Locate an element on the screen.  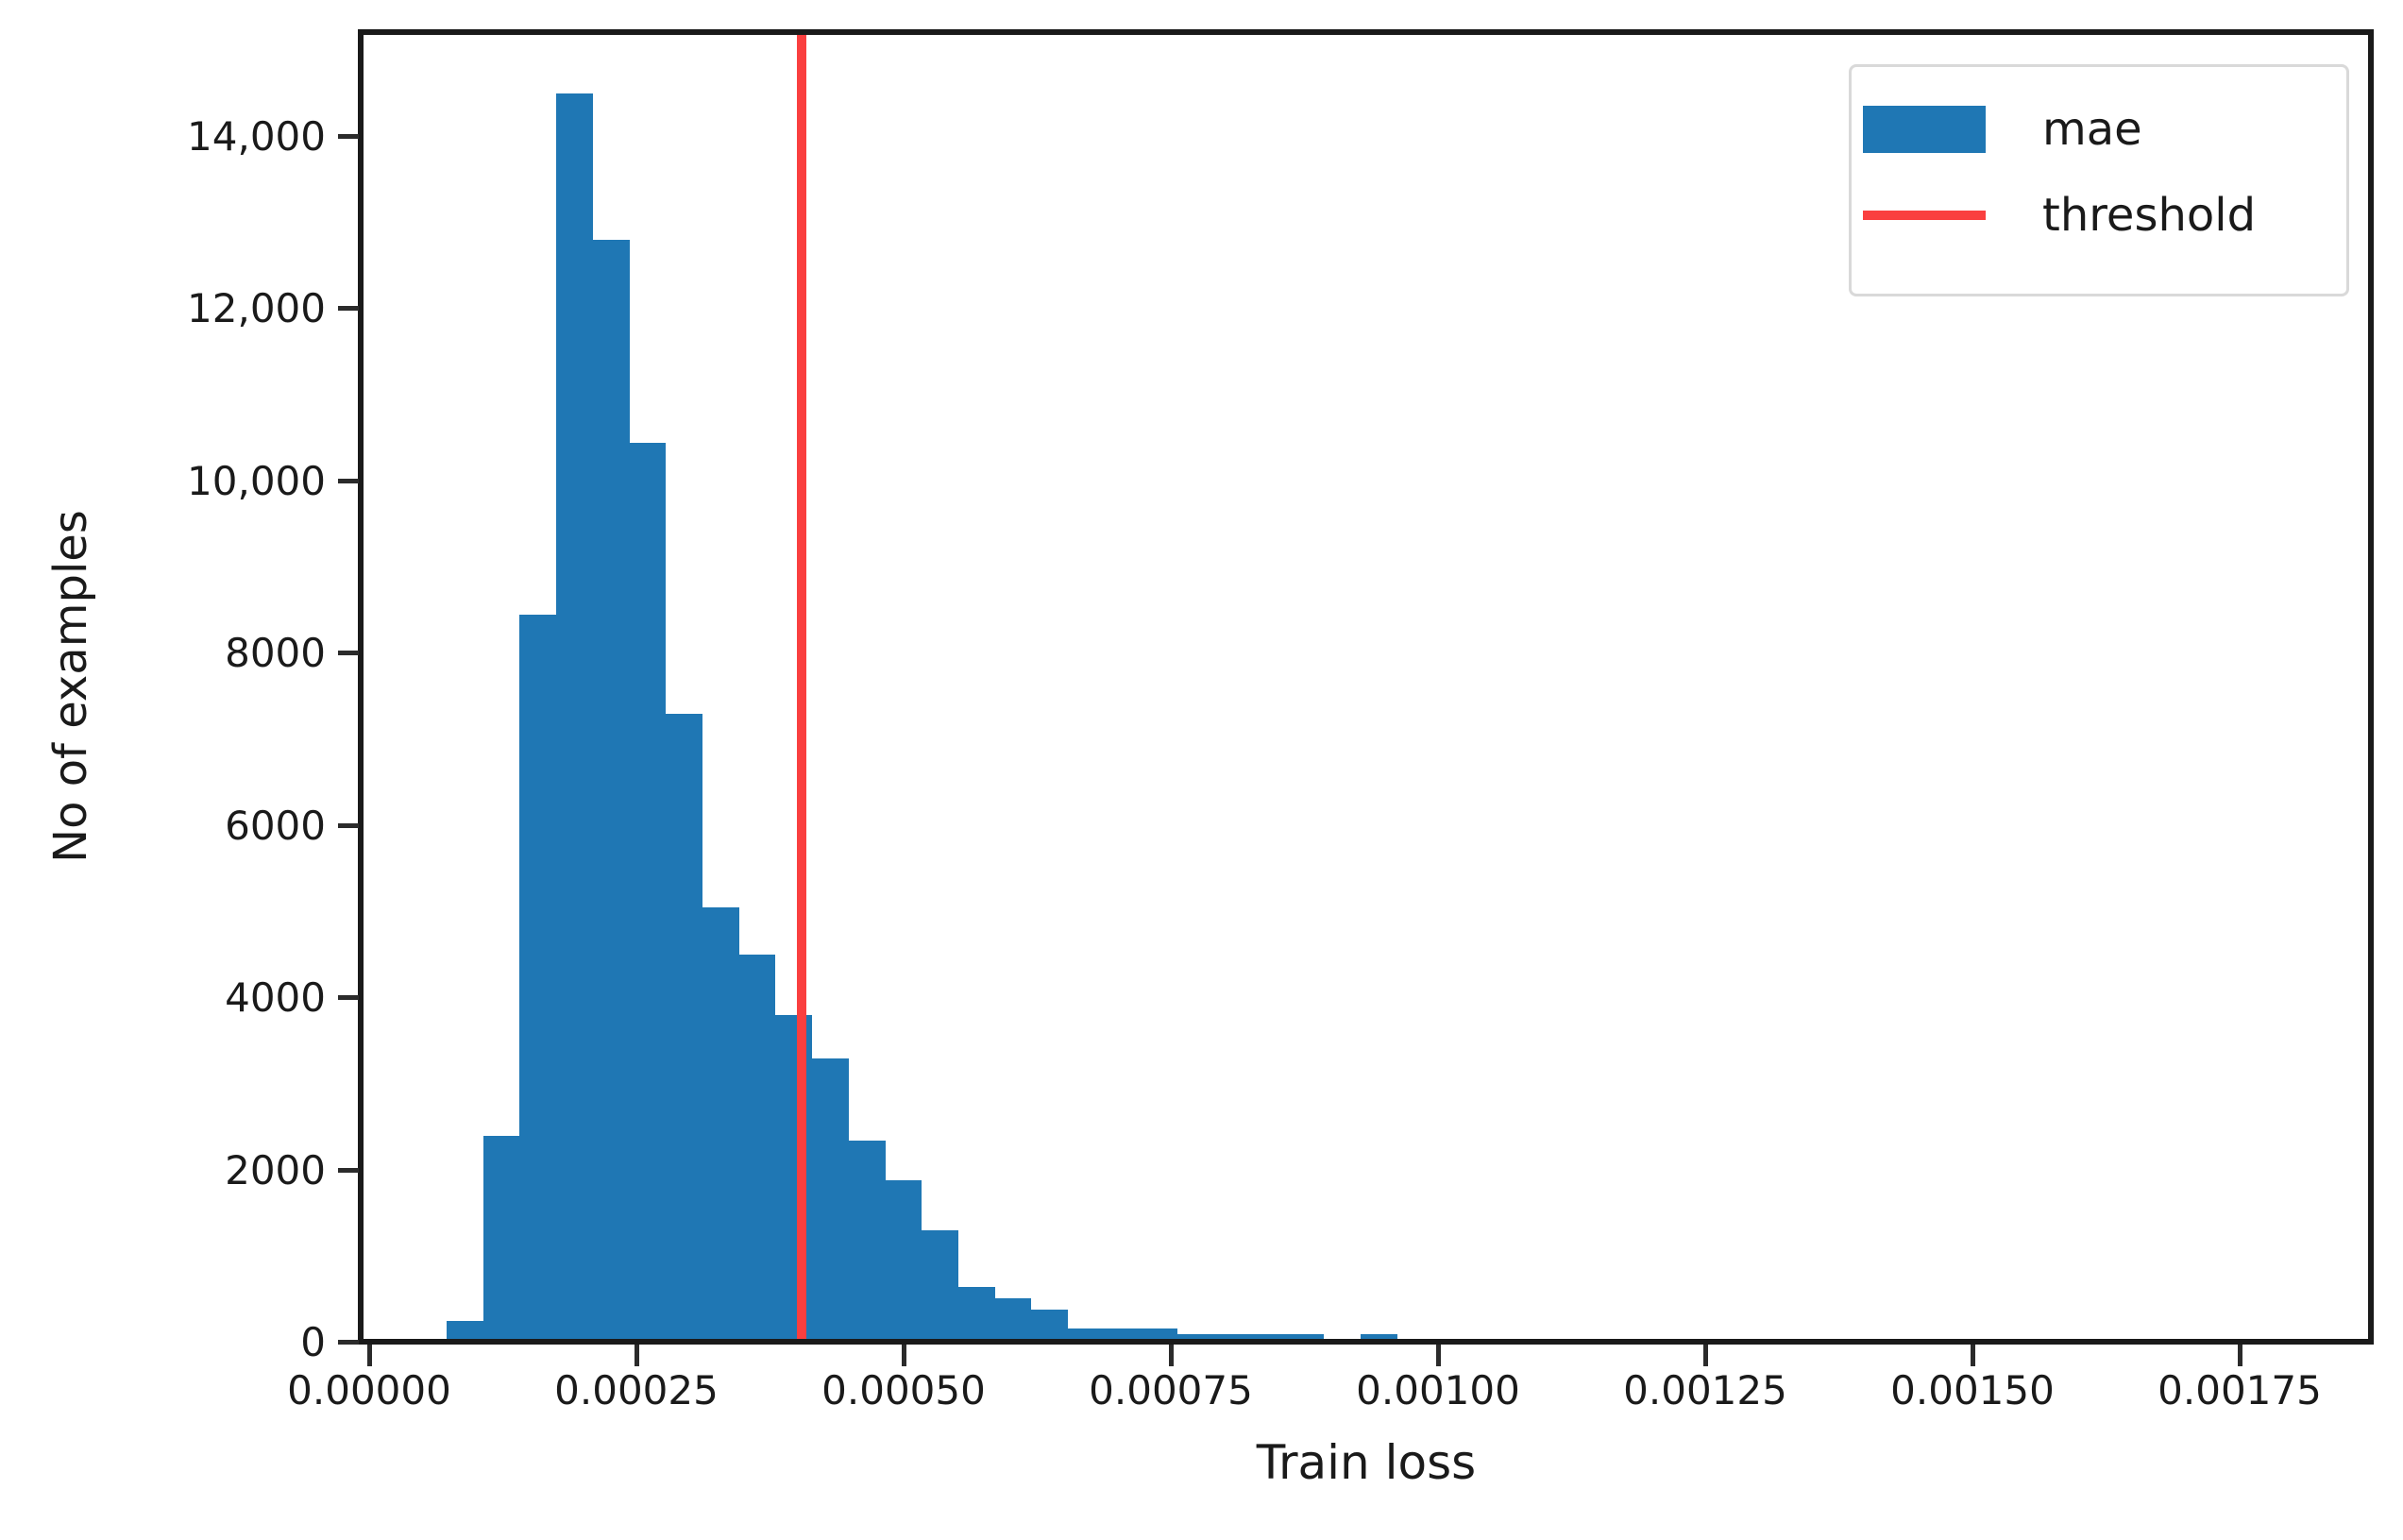
y-tick-label: 0 is located at coordinates (313, 1342).